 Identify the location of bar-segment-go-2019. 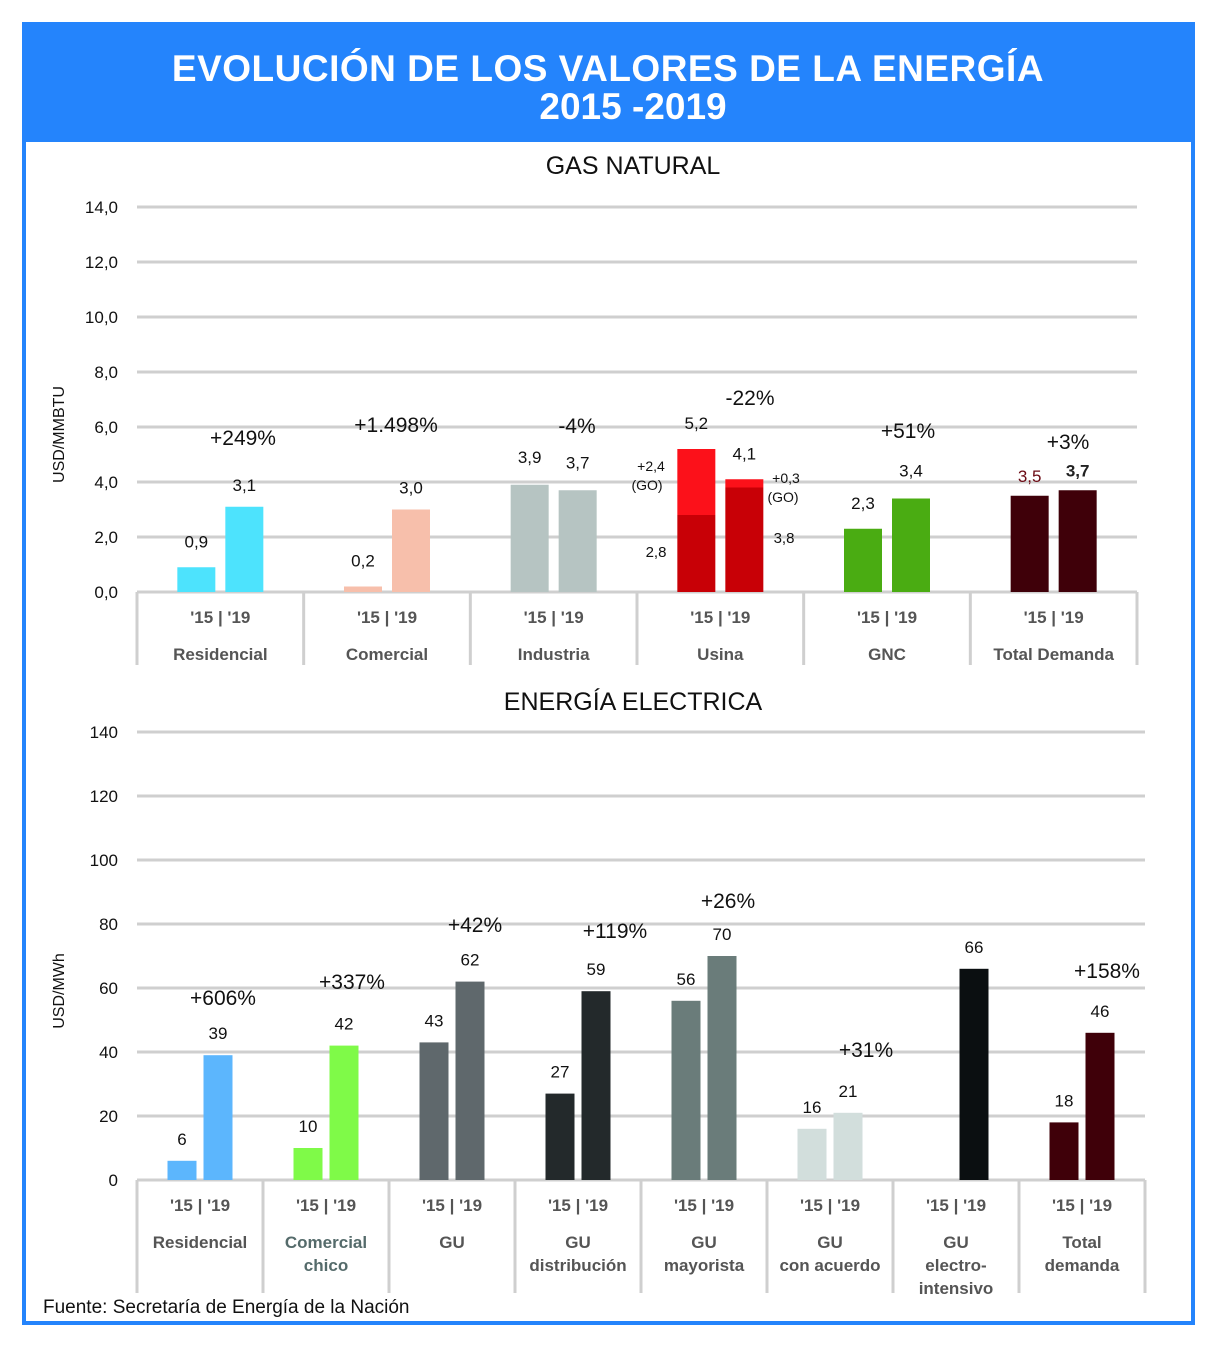
(744, 483).